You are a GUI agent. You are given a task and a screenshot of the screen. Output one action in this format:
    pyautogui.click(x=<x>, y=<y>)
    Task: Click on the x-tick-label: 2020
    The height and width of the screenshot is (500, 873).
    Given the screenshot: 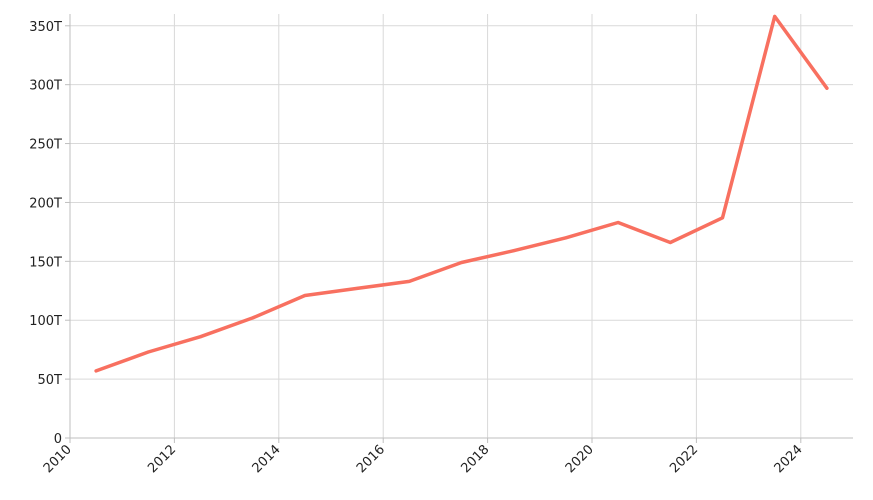 What is the action you would take?
    pyautogui.click(x=580, y=459)
    